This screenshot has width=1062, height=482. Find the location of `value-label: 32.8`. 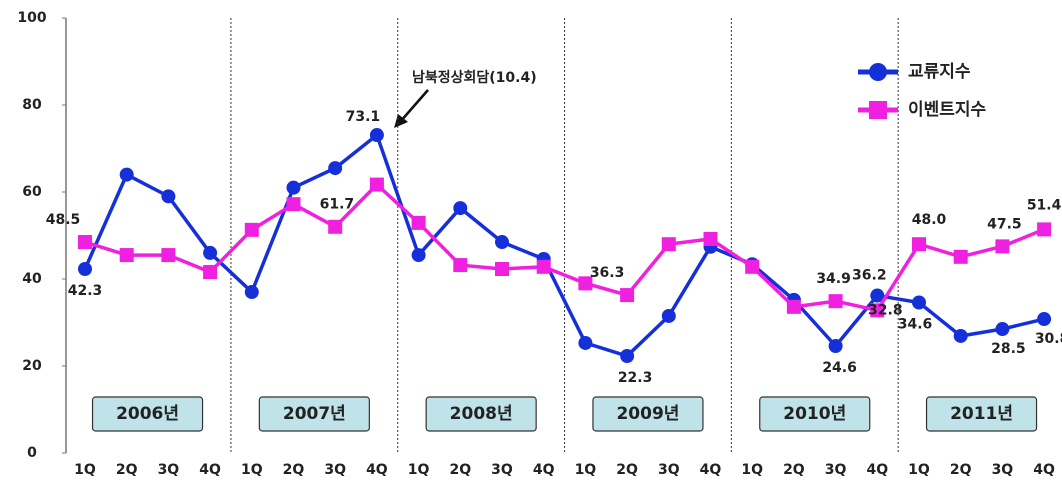

value-label: 32.8 is located at coordinates (885, 310).